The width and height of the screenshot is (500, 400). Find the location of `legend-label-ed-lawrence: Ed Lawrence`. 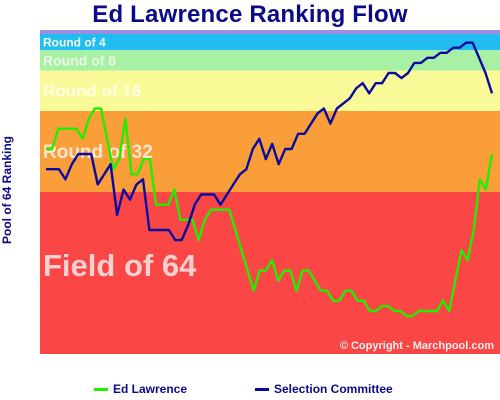

legend-label-ed-lawrence: Ed Lawrence is located at coordinates (150, 389).